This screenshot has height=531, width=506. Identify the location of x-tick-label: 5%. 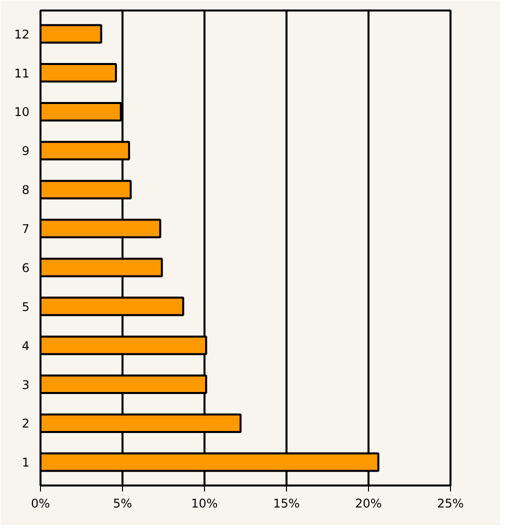
(122, 503).